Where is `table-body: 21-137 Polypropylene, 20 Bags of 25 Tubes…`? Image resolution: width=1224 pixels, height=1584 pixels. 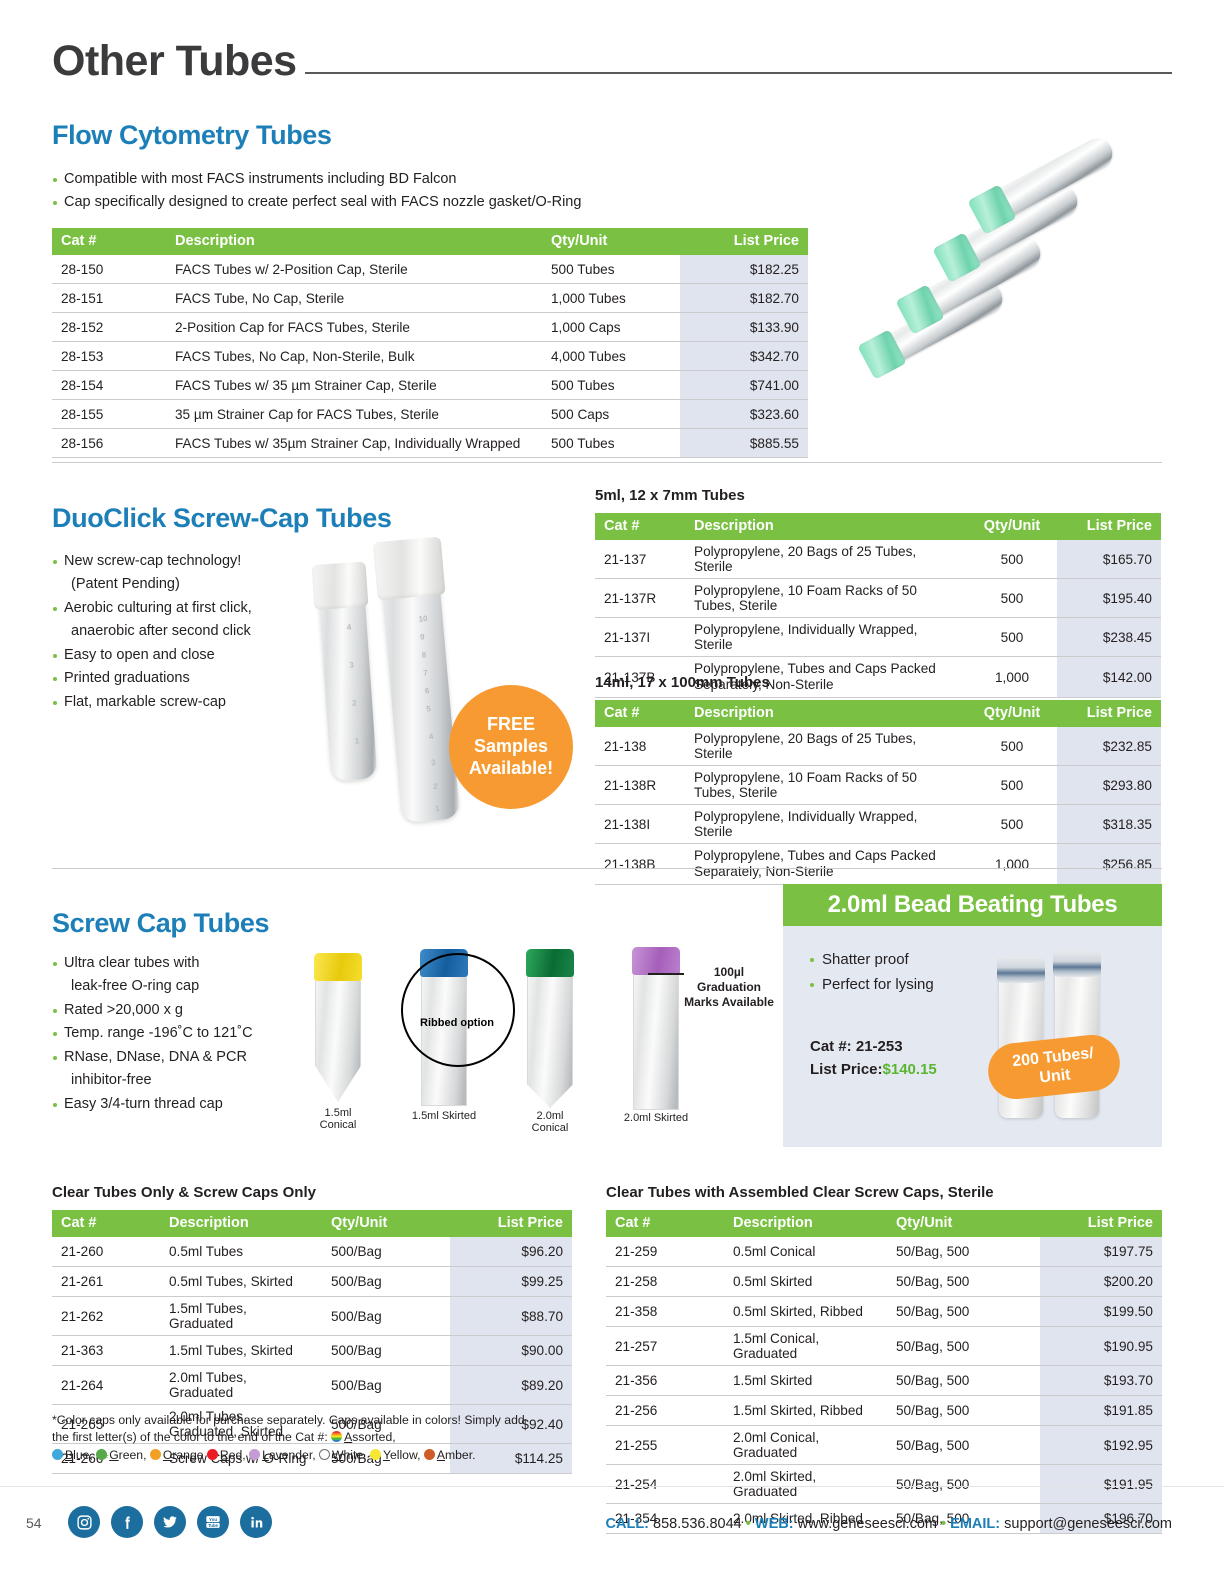
table-body: 21-137 Polypropylene, 20 Bags of 25 Tubes… is located at coordinates (878, 619).